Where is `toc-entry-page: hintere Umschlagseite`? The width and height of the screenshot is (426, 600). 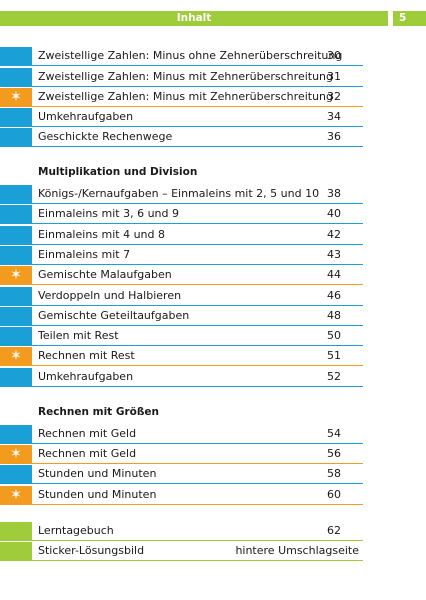 toc-entry-page: hintere Umschlagseite is located at coordinates (297, 550).